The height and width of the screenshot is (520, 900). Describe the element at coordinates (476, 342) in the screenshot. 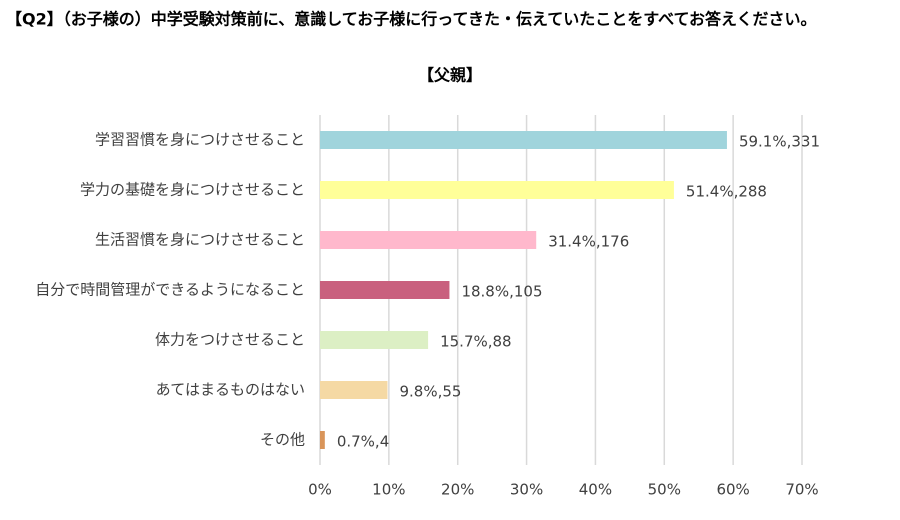

I see `value-label: 15.7%,88` at that location.